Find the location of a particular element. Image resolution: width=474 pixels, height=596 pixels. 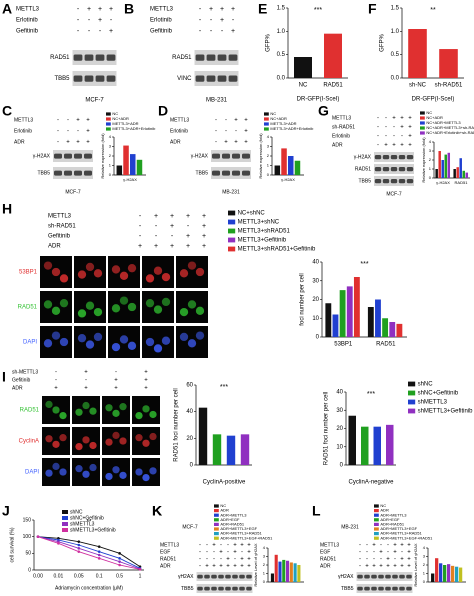

legend-label: NC is located at coordinates (429, 112).